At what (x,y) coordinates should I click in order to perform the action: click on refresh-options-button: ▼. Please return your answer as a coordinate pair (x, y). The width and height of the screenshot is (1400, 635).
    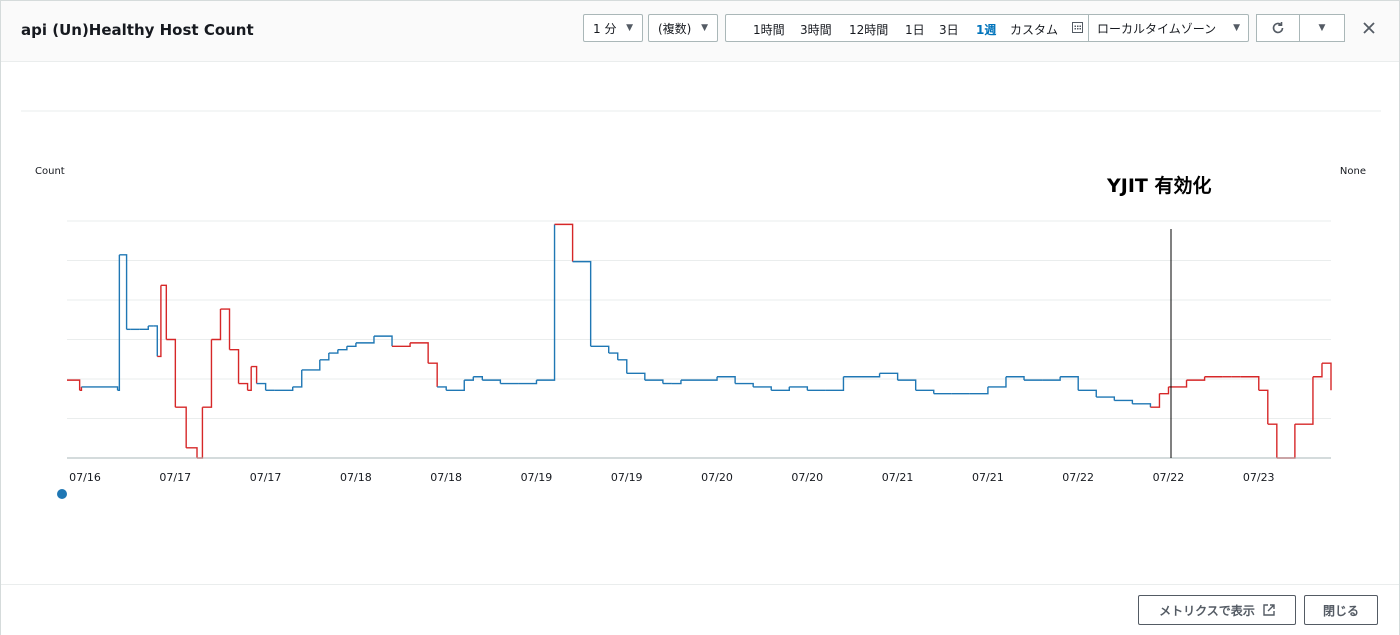
    Looking at the image, I should click on (1322, 28).